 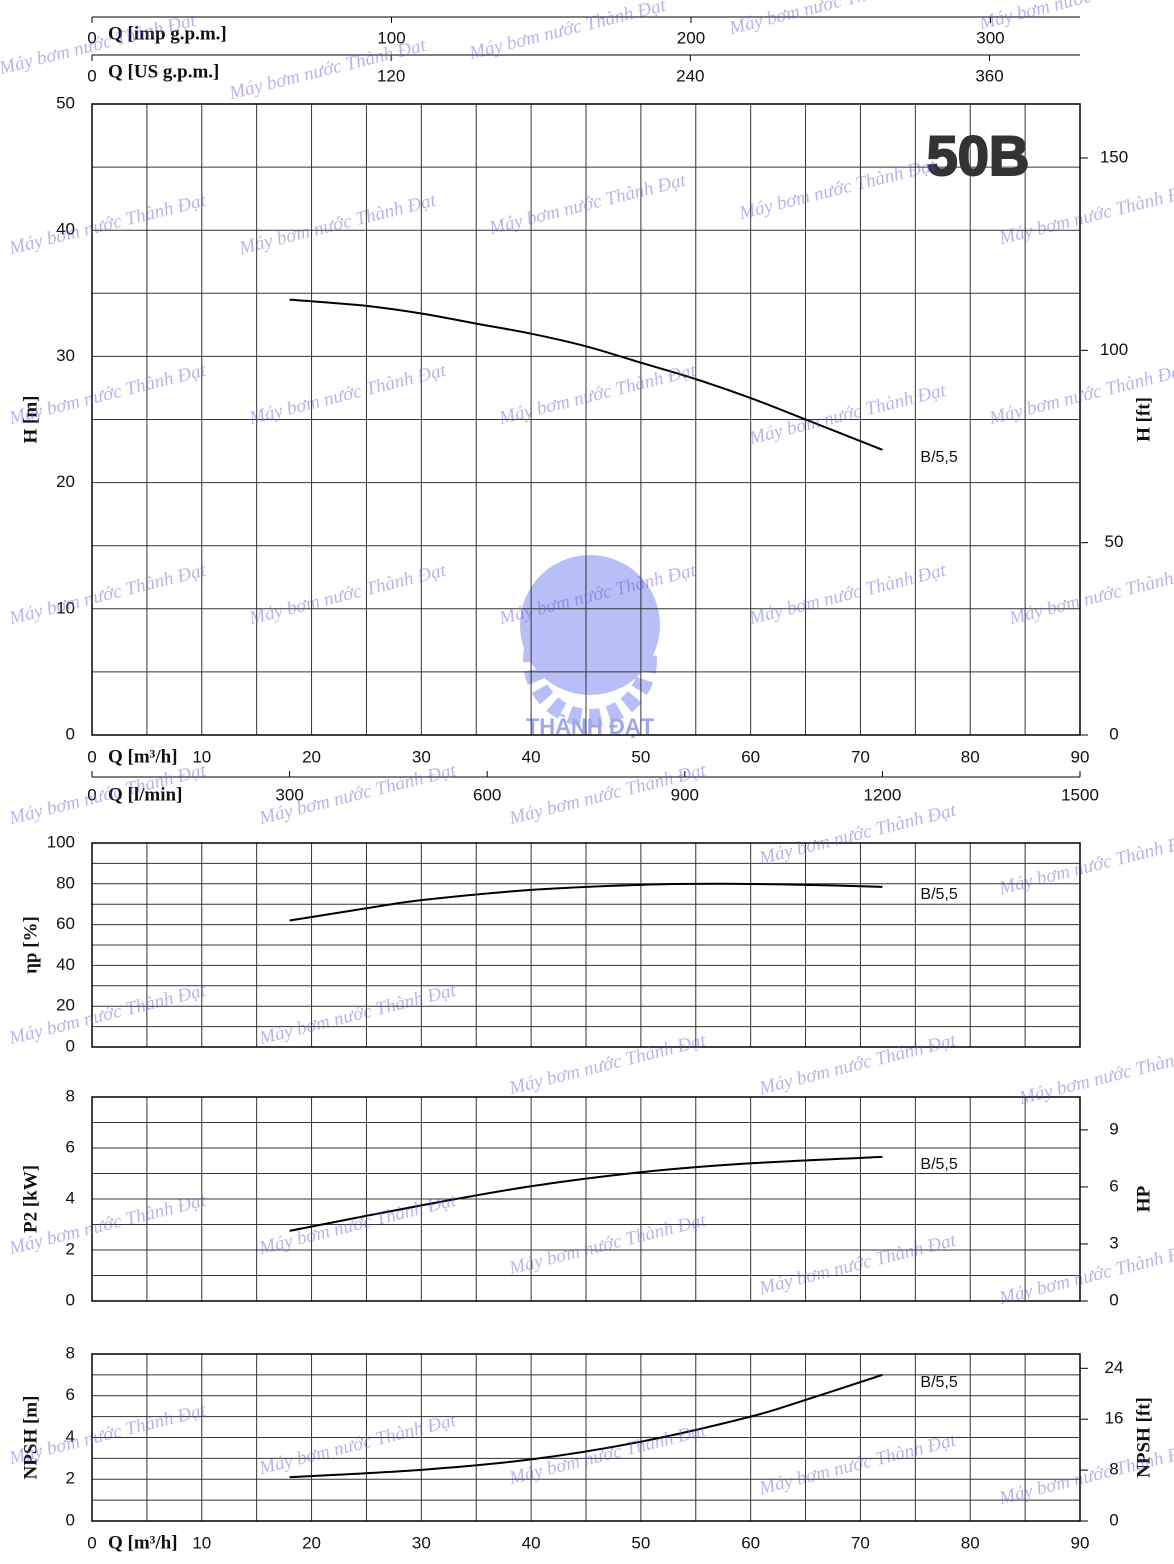 I want to click on x-tick-label: 0, so click(x=91, y=1542).